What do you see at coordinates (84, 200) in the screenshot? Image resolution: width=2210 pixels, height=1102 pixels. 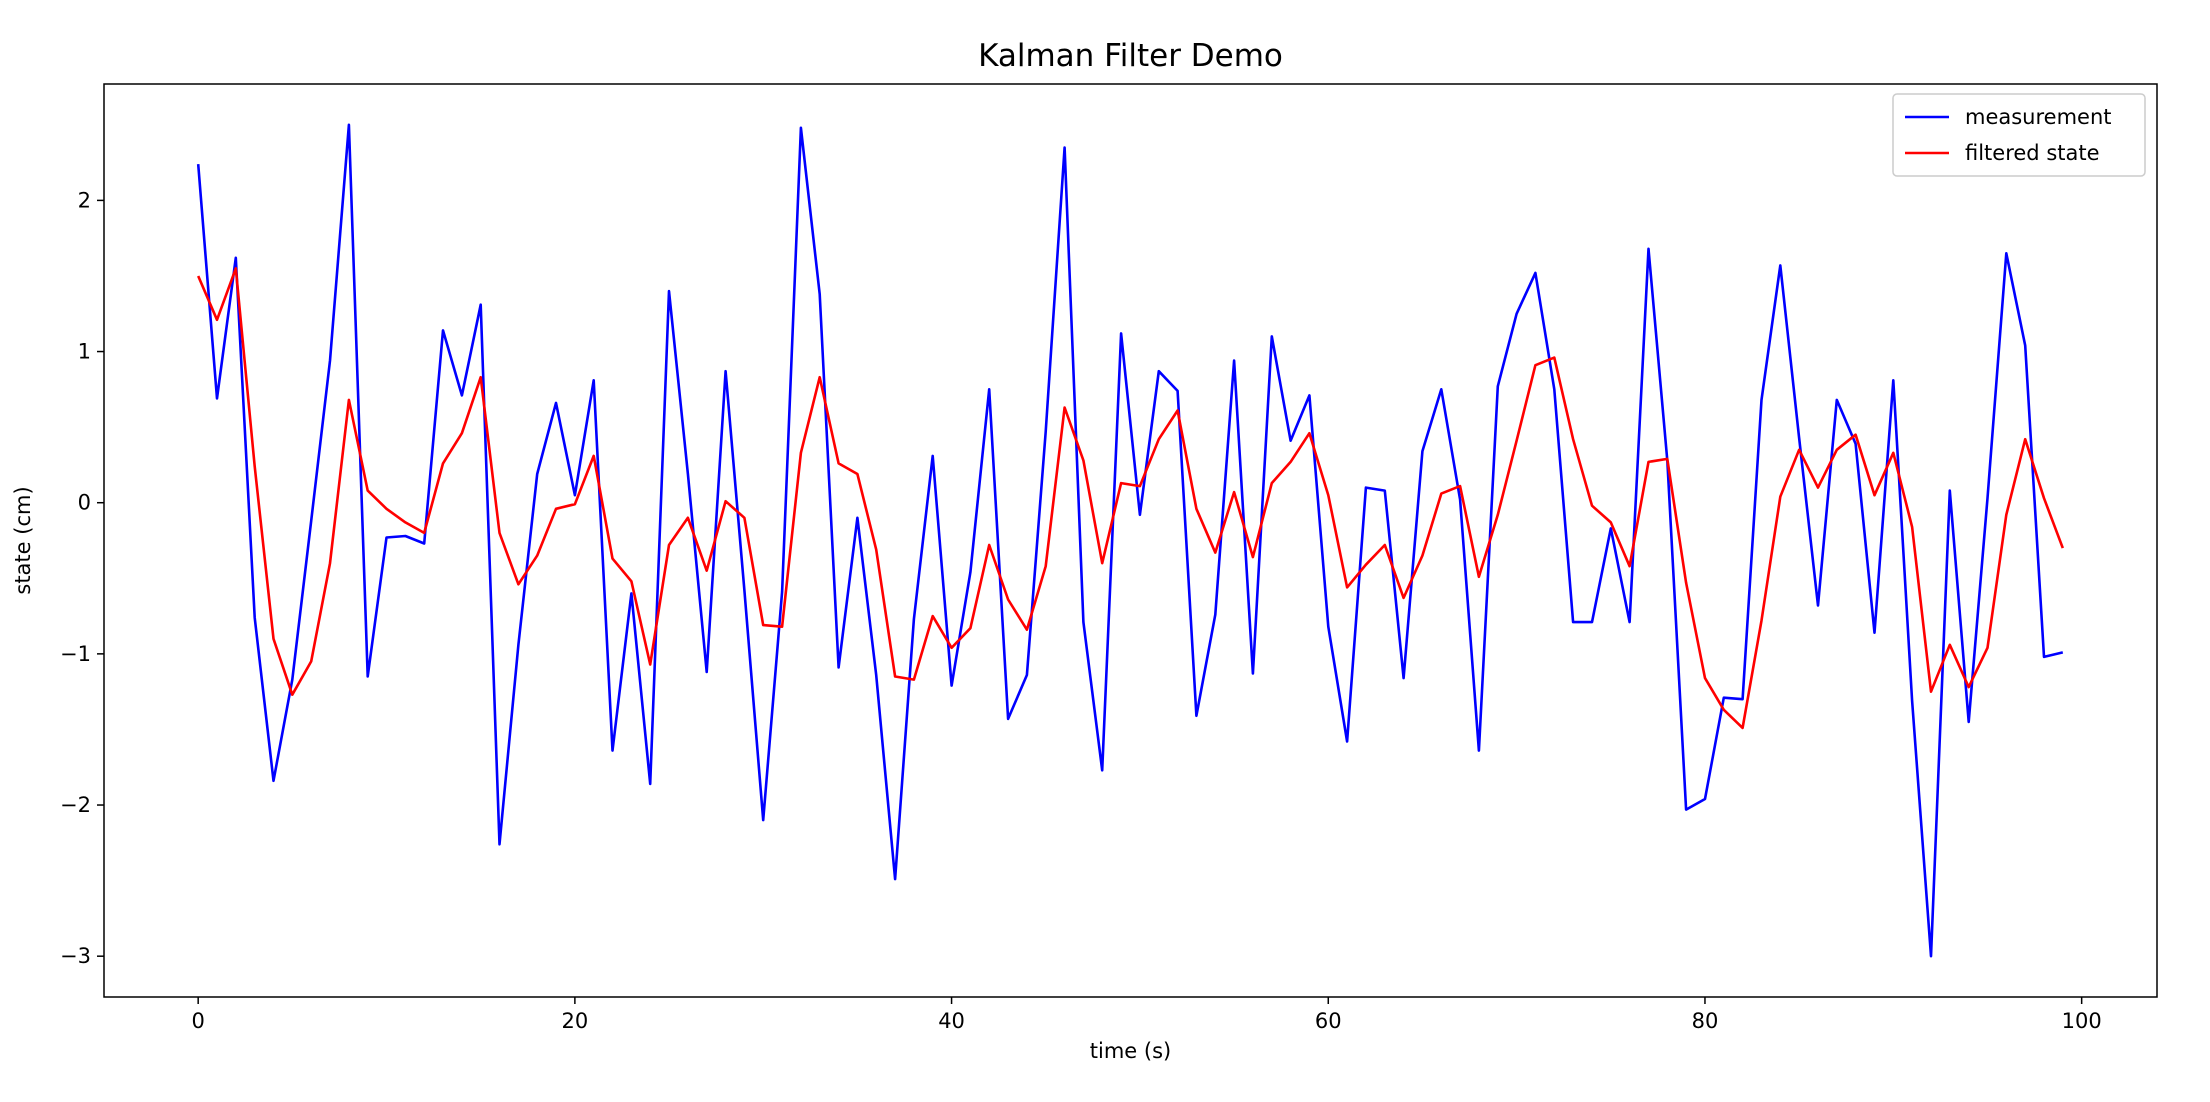 I see `y-tick-label: 2` at bounding box center [84, 200].